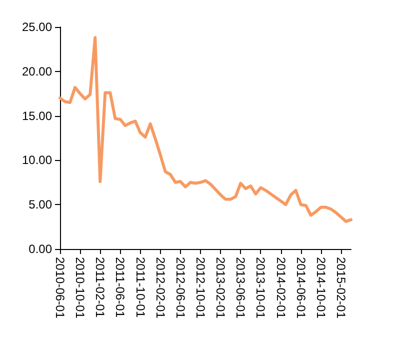 The width and height of the screenshot is (409, 357). What do you see at coordinates (140, 287) in the screenshot?
I see `x-tick-label: 2011-10-01` at bounding box center [140, 287].